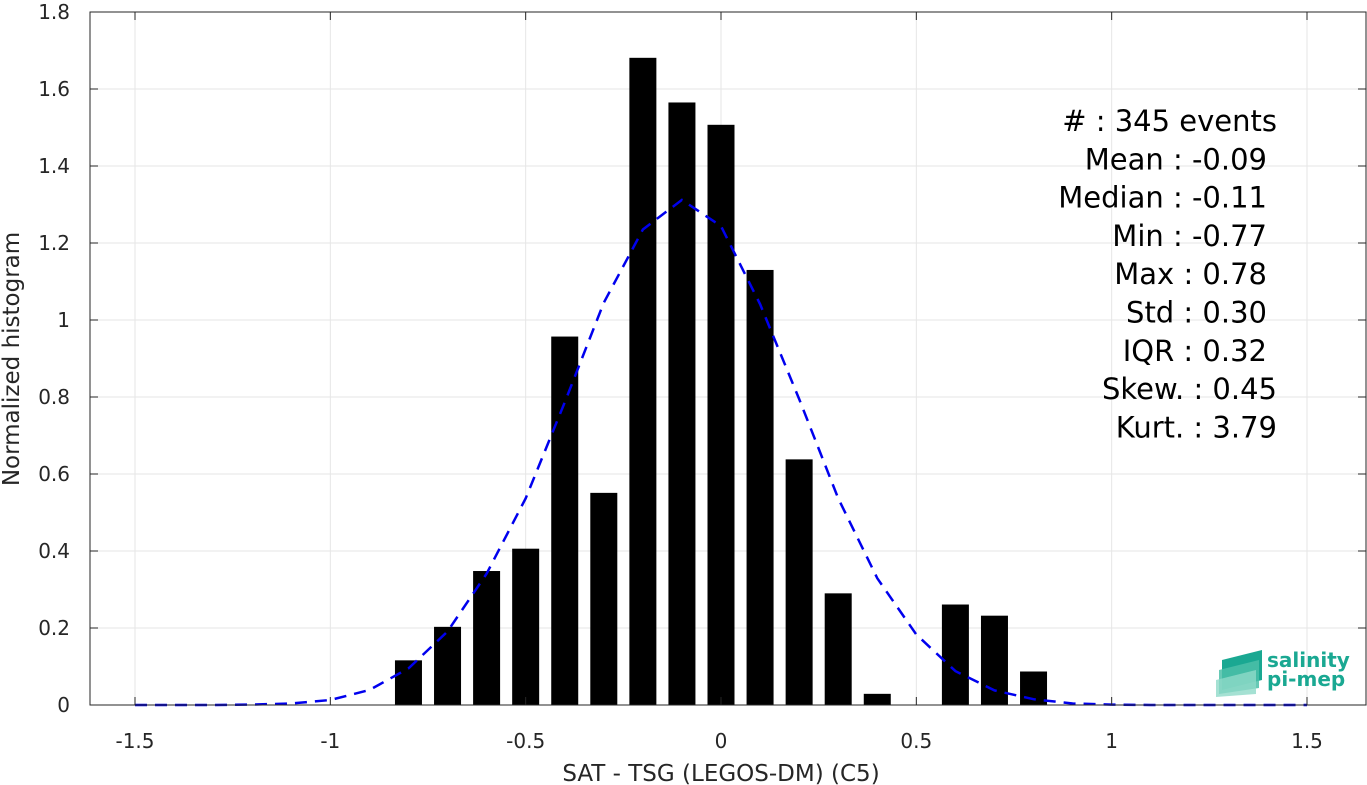 The width and height of the screenshot is (1367, 785). Describe the element at coordinates (1189, 236) in the screenshot. I see `stat-line: Min : -0.77` at that location.